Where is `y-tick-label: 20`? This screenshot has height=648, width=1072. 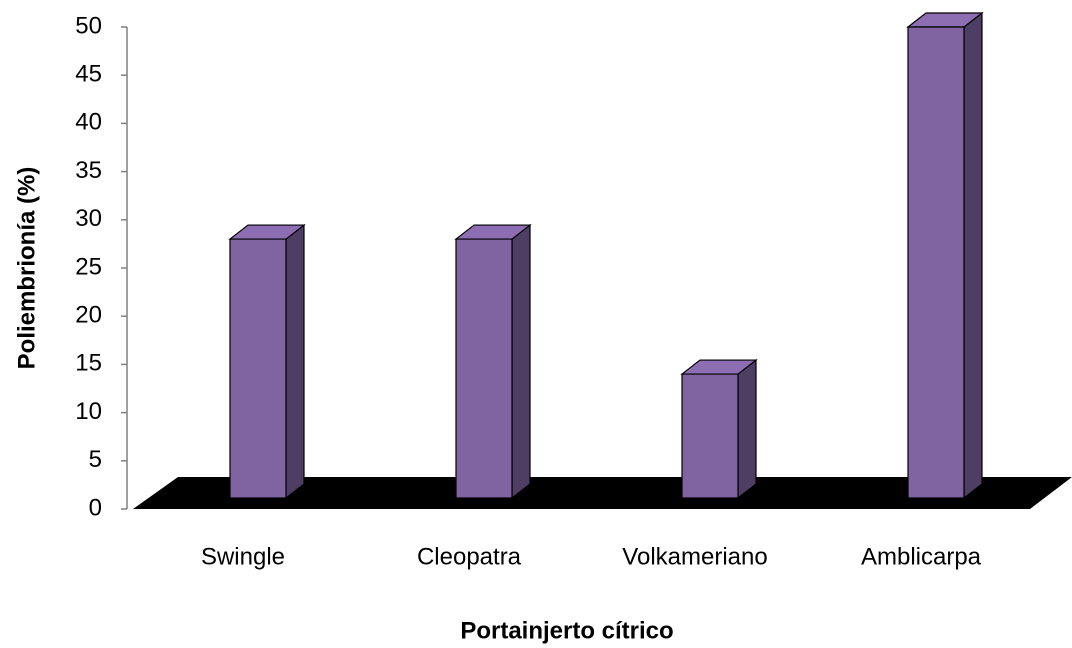
y-tick-label: 20 is located at coordinates (88, 315).